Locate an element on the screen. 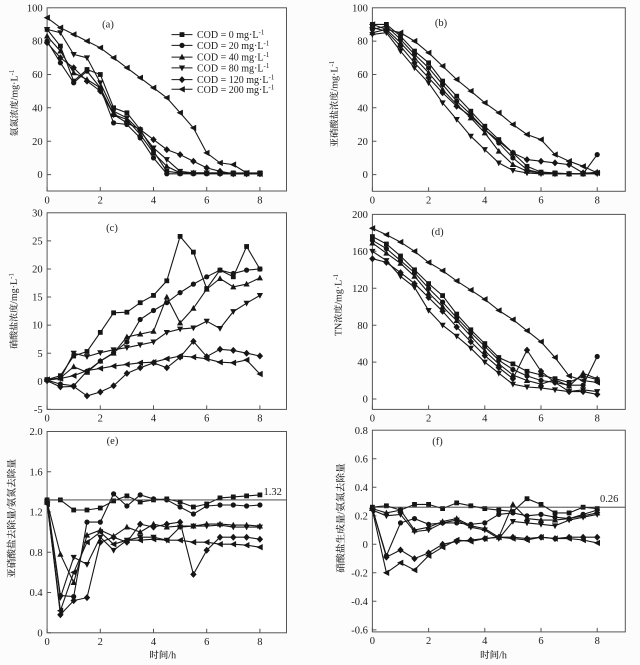  svg-text: 0.6 is located at coordinates (361, 459).